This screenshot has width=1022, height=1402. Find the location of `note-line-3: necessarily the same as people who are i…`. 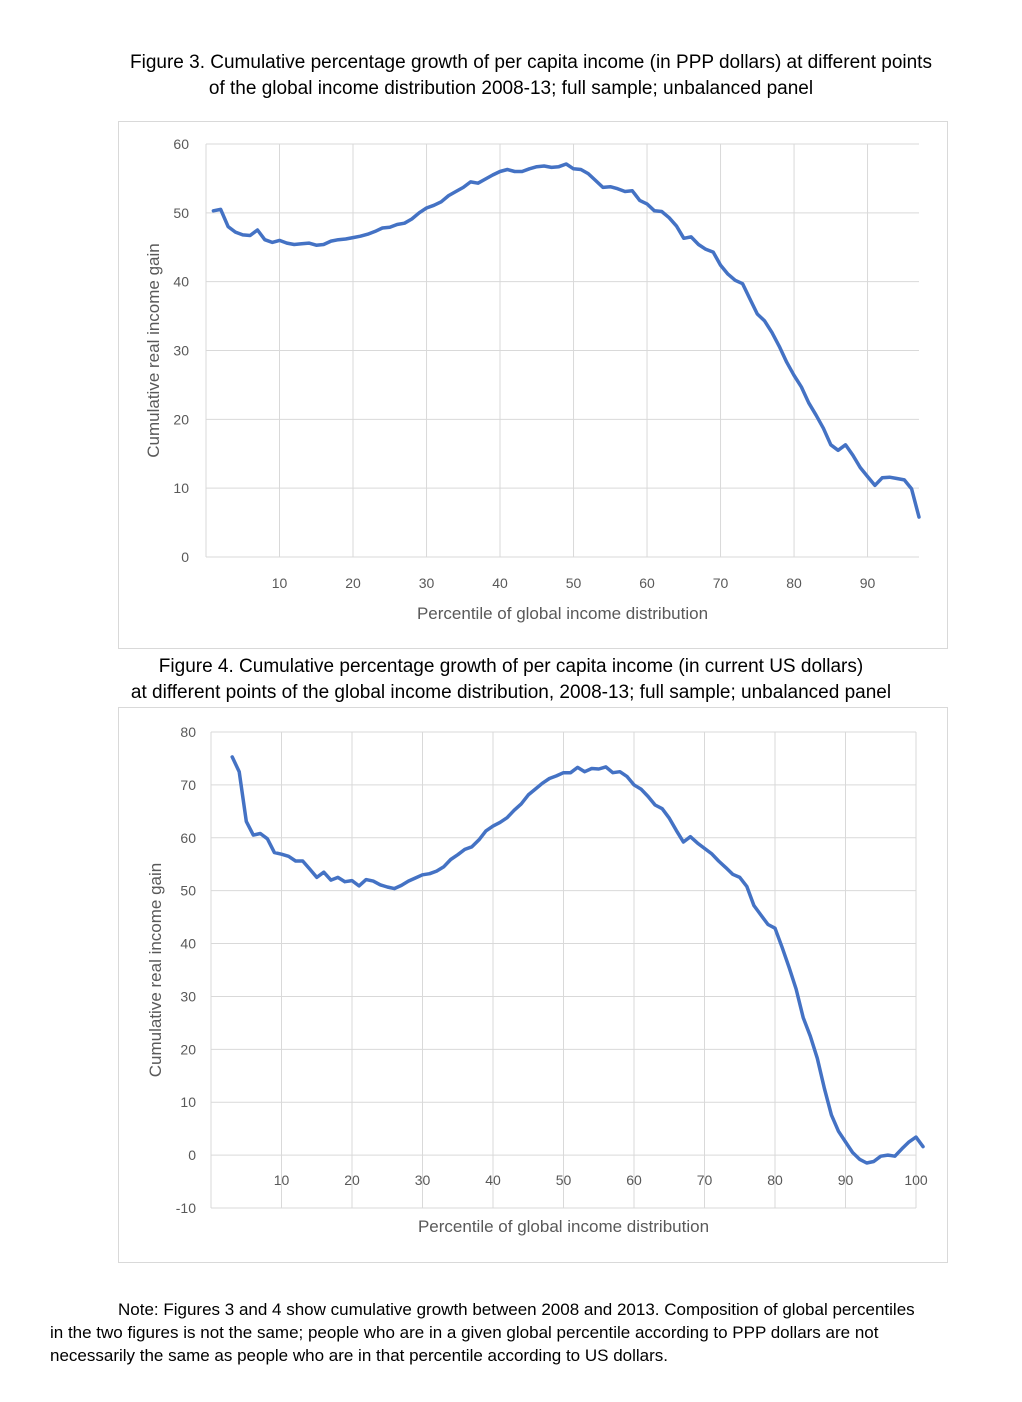

note-line-3: necessarily the same as people who are i… is located at coordinates (359, 1355).